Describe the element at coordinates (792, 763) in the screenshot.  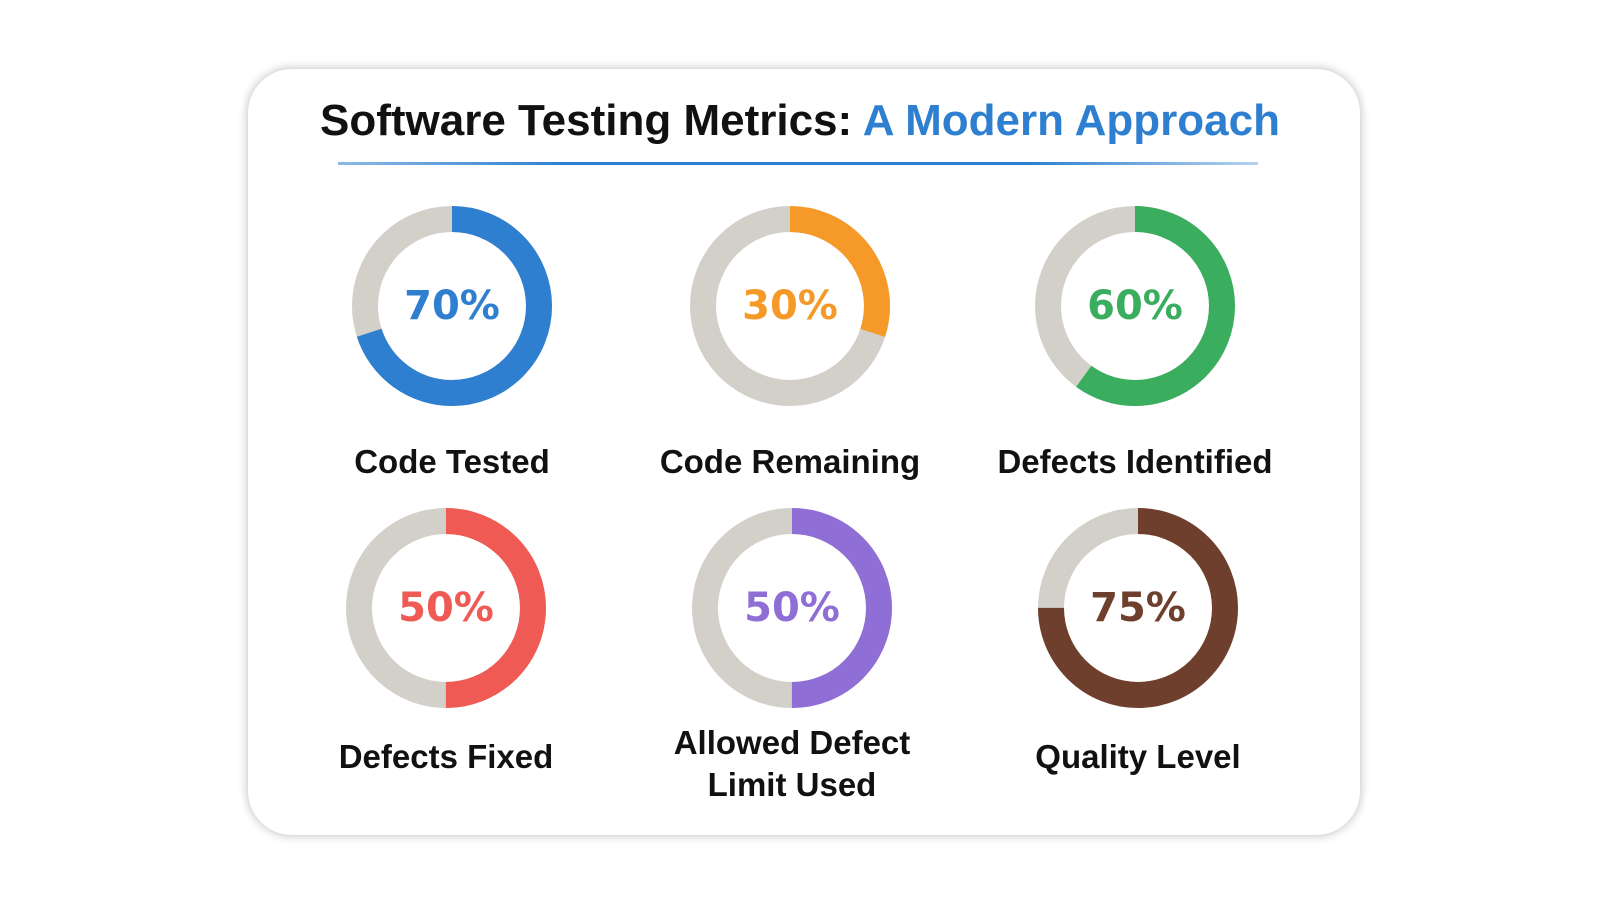
I see `donut-category-label: Allowed Defect Limit Used` at that location.